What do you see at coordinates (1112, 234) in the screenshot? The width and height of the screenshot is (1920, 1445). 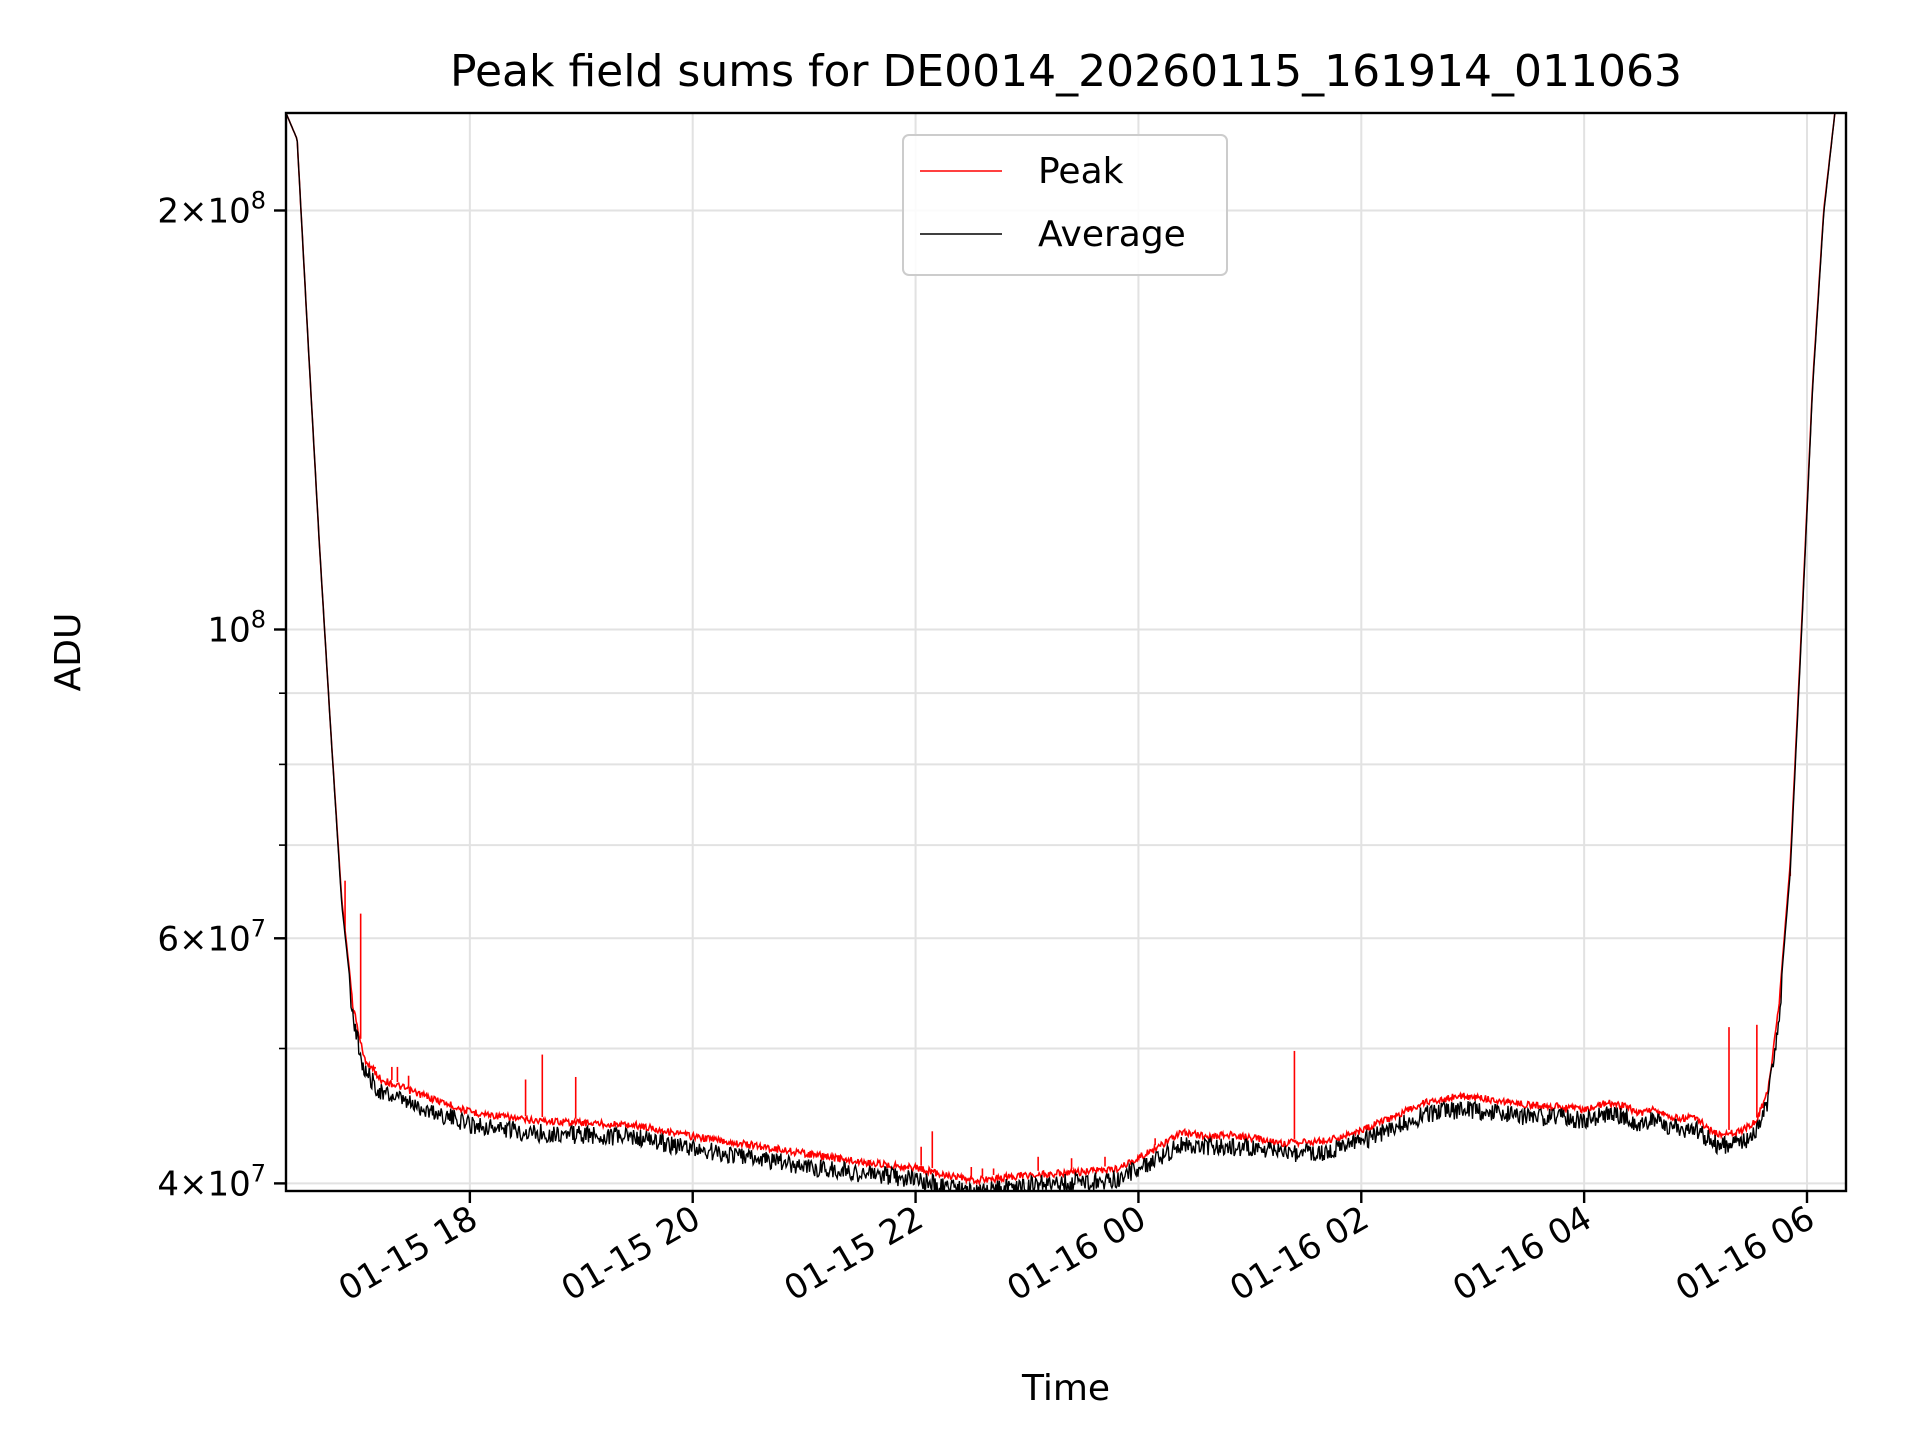 I see `legend-label-average: Average` at bounding box center [1112, 234].